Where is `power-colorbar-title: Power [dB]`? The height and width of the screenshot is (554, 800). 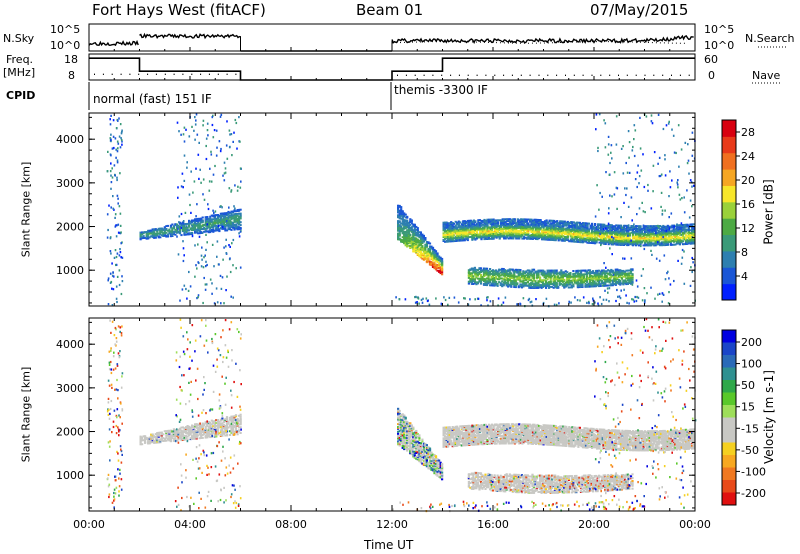
power-colorbar-title: Power [dB] is located at coordinates (768, 212).